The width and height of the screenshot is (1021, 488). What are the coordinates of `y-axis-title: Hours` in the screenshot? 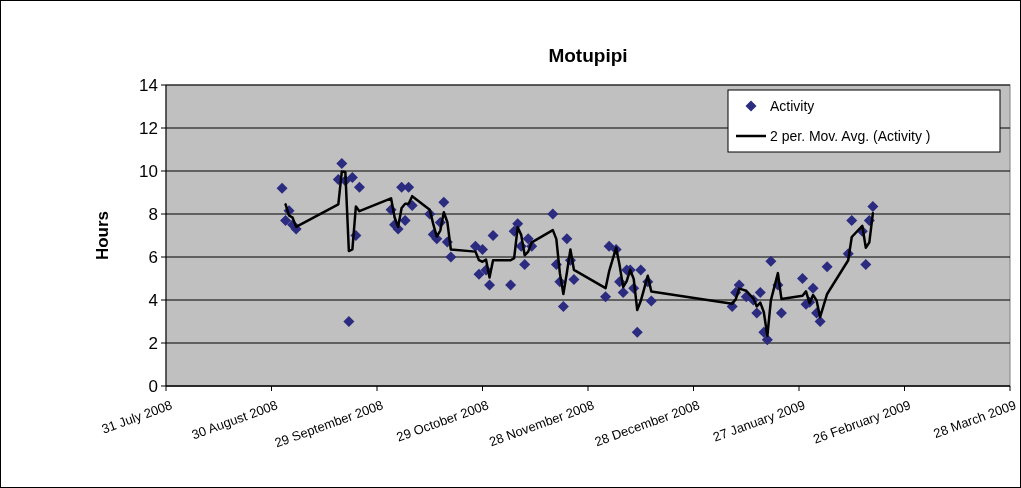 It's located at (102, 235).